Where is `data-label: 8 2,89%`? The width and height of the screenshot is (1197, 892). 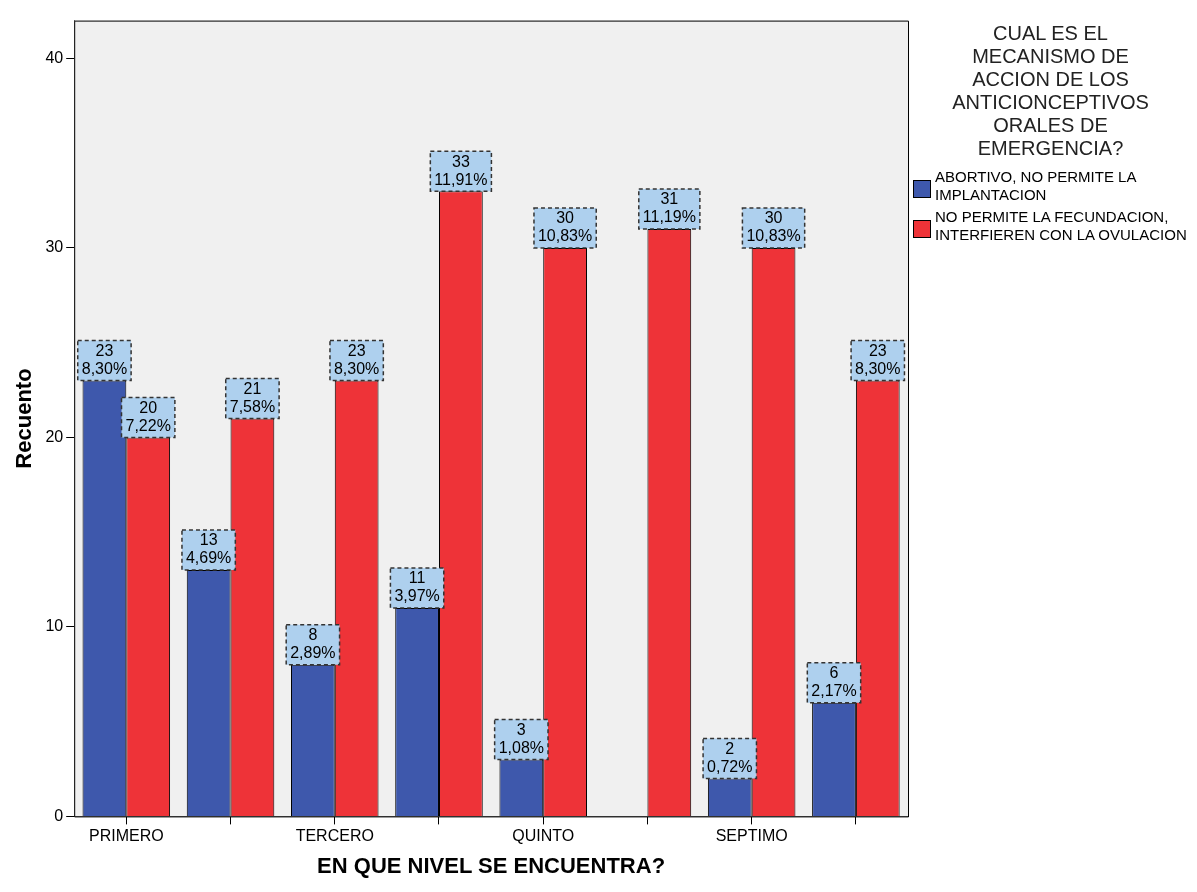
data-label: 8 2,89% is located at coordinates (313, 644).